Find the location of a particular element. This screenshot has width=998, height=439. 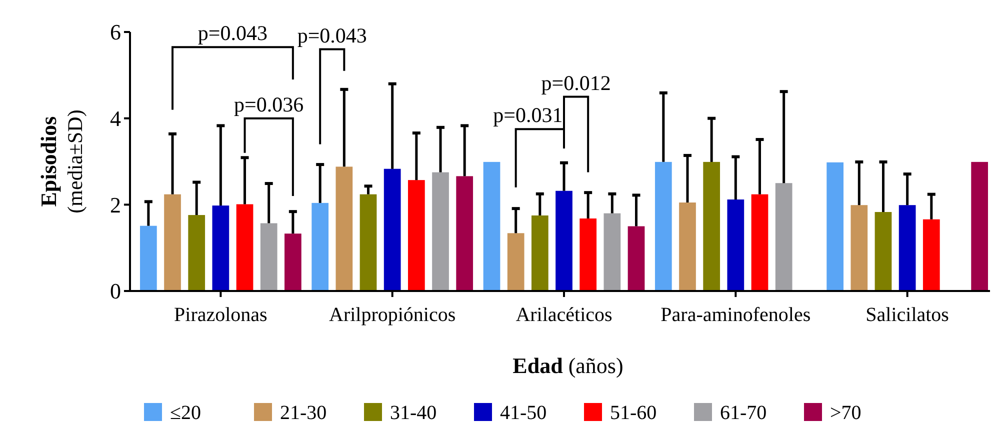

legend-label: 61-70 is located at coordinates (743, 413).